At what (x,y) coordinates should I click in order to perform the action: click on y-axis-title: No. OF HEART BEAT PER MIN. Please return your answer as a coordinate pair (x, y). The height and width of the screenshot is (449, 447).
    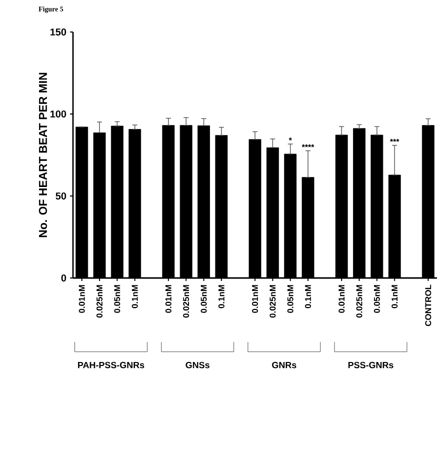
    Looking at the image, I should click on (43, 155).